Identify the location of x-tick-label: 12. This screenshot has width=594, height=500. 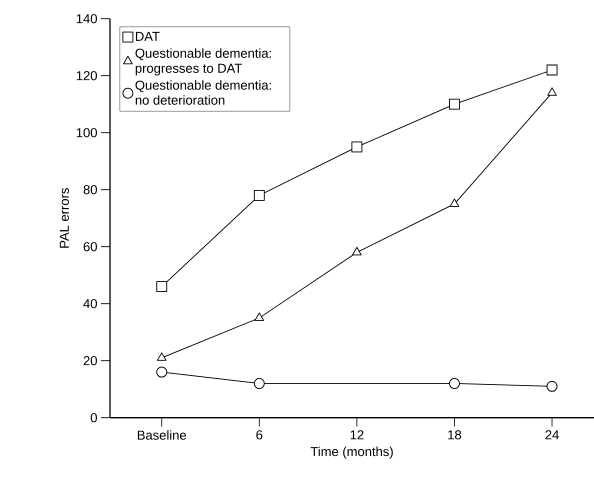
(357, 435).